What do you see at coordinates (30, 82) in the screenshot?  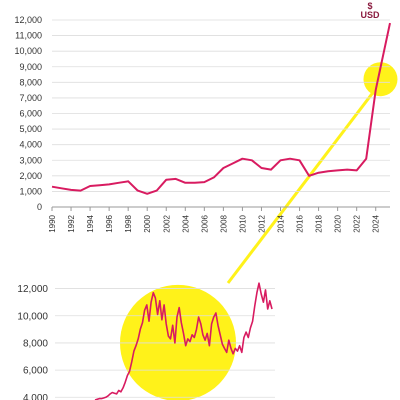 I see `top-y-tick-label: 8,000` at bounding box center [30, 82].